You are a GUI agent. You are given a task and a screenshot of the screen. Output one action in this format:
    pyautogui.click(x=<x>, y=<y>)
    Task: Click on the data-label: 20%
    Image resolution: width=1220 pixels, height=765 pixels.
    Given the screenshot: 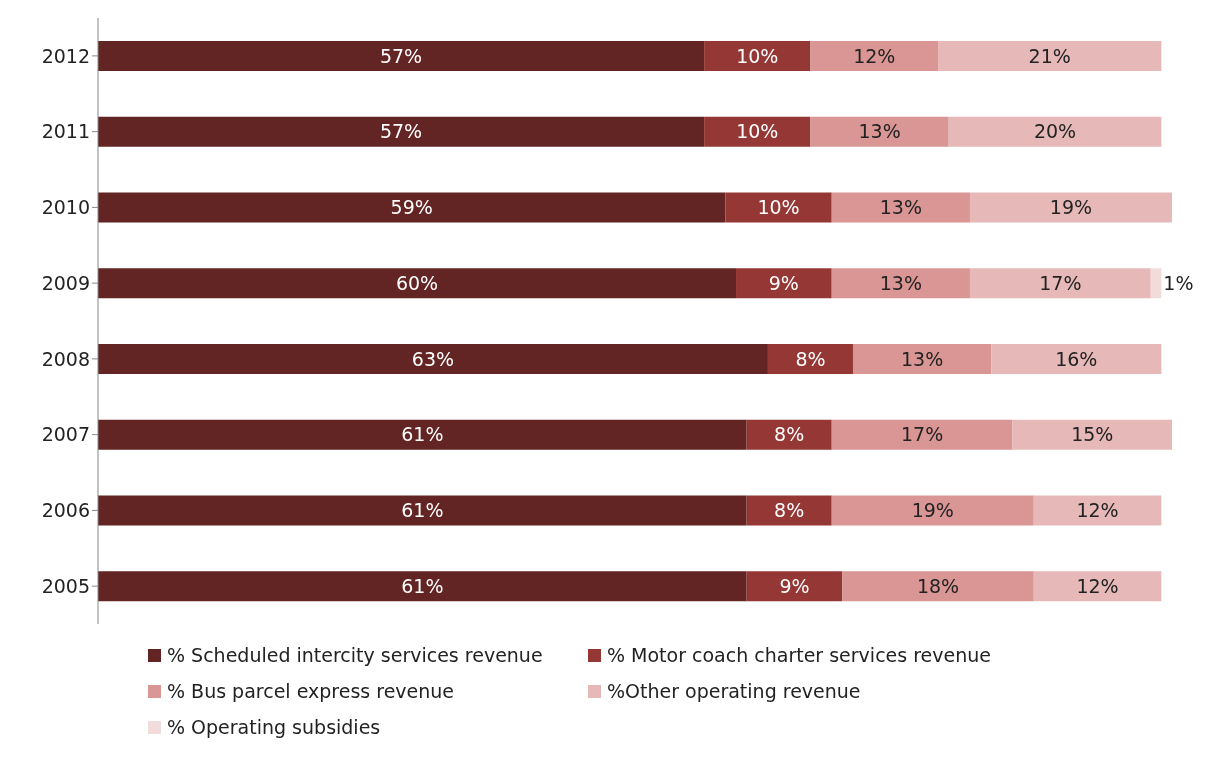 What is the action you would take?
    pyautogui.click(x=1055, y=131)
    